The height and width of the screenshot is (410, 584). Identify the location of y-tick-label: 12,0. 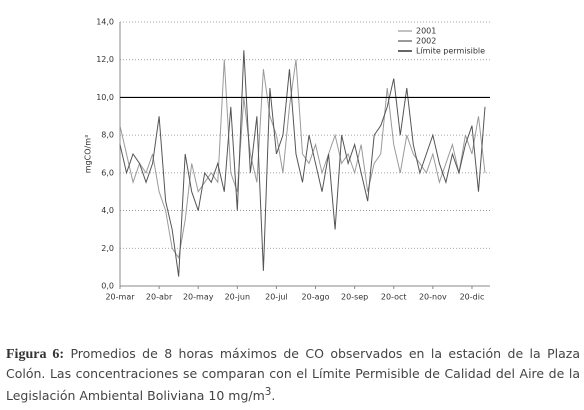
(105, 59).